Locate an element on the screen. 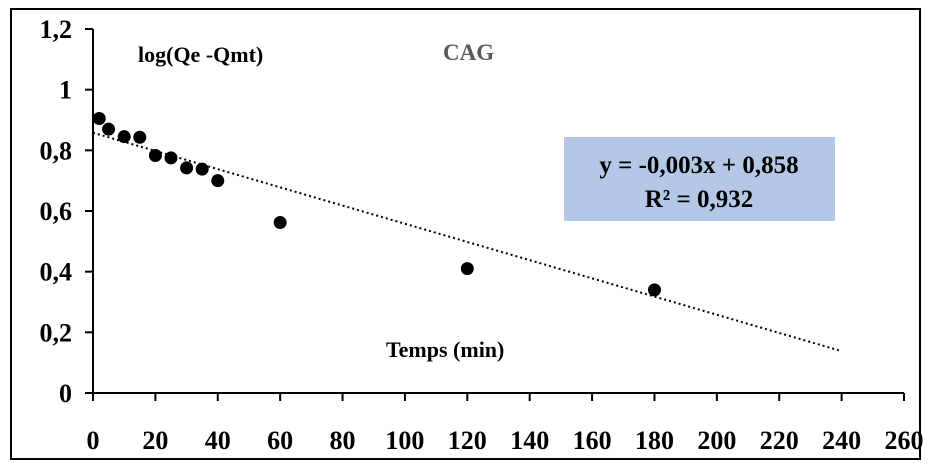 This screenshot has width=935, height=468. chart-title: CAG is located at coordinates (468, 52).